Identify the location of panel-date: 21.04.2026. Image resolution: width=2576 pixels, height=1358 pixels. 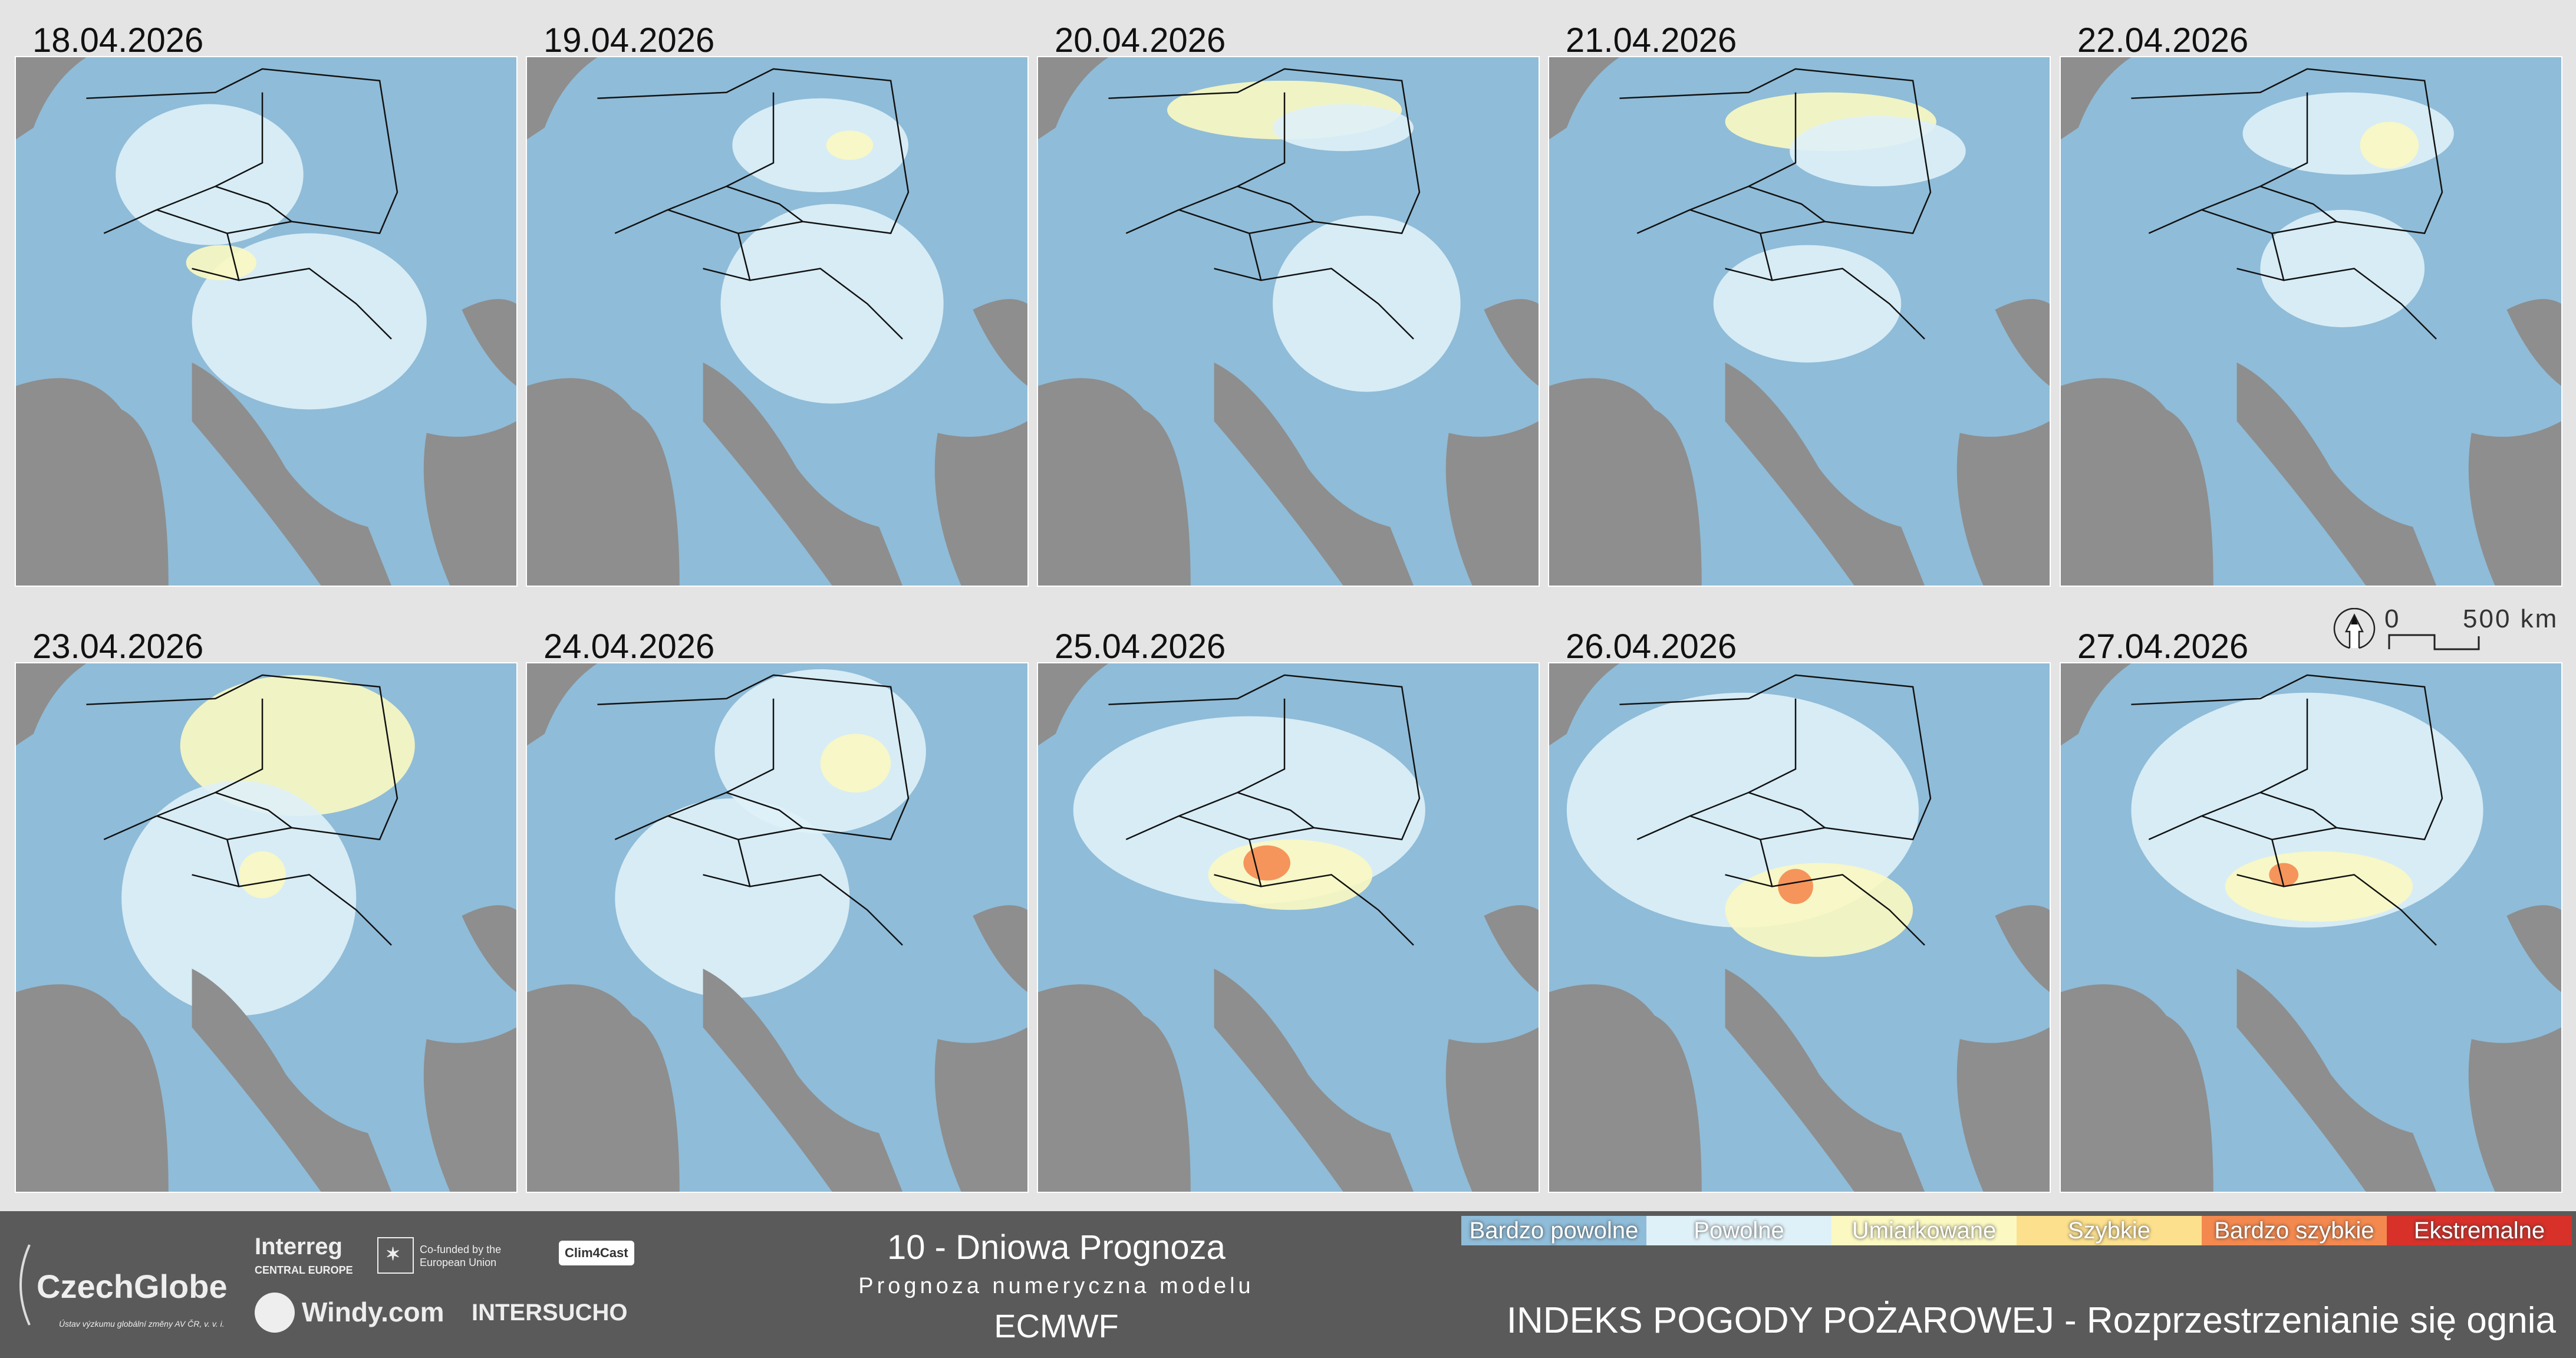
(1651, 41).